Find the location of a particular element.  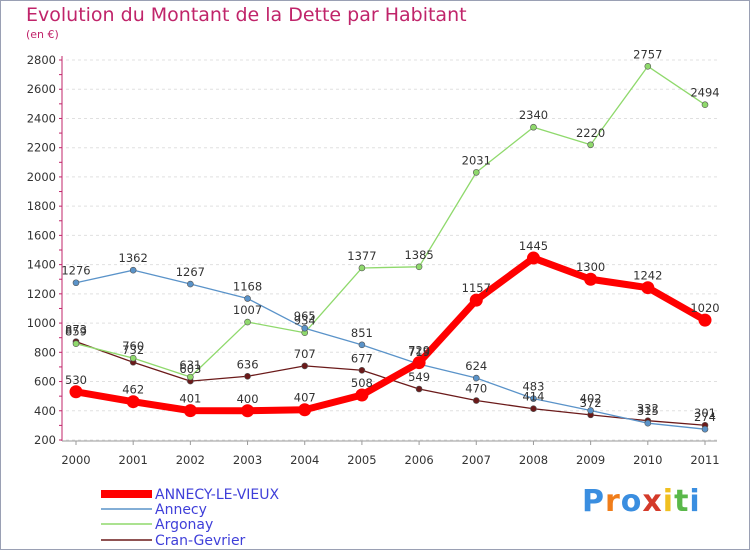

y-tick-label: 2000 is located at coordinates (41, 177).